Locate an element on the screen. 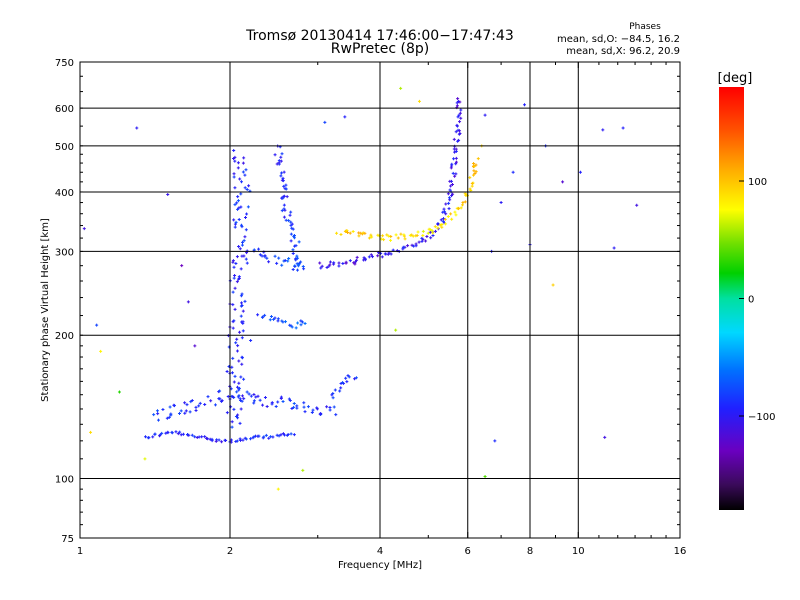  x-tick-label: 6 is located at coordinates (468, 551).